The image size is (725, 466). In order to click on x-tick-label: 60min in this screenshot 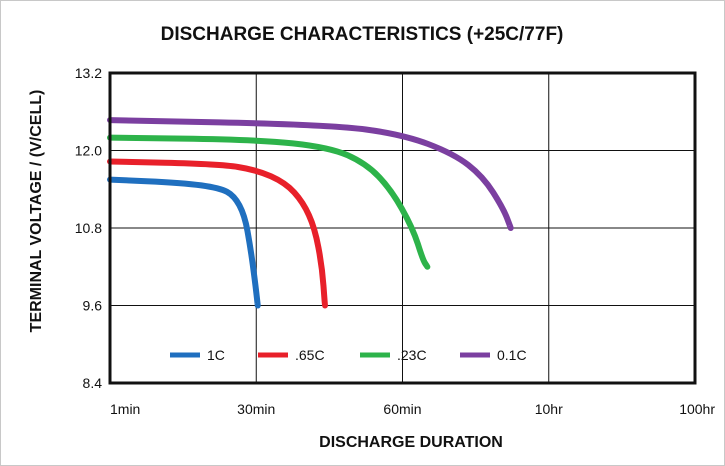, I will do `click(402, 409)`.